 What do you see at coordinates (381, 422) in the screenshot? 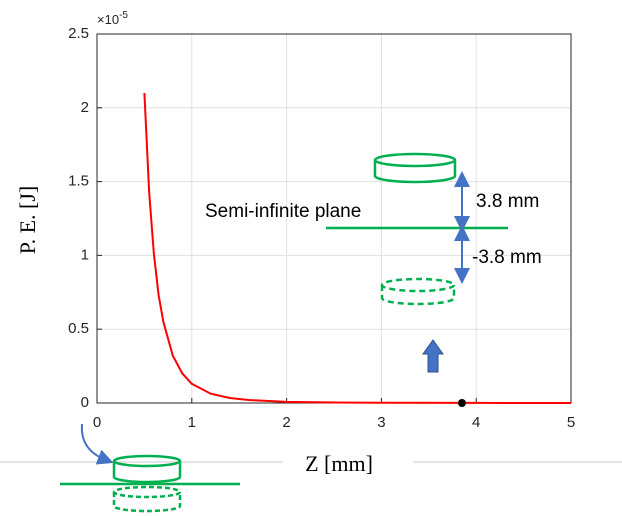
I see `x-tick-label: 3` at bounding box center [381, 422].